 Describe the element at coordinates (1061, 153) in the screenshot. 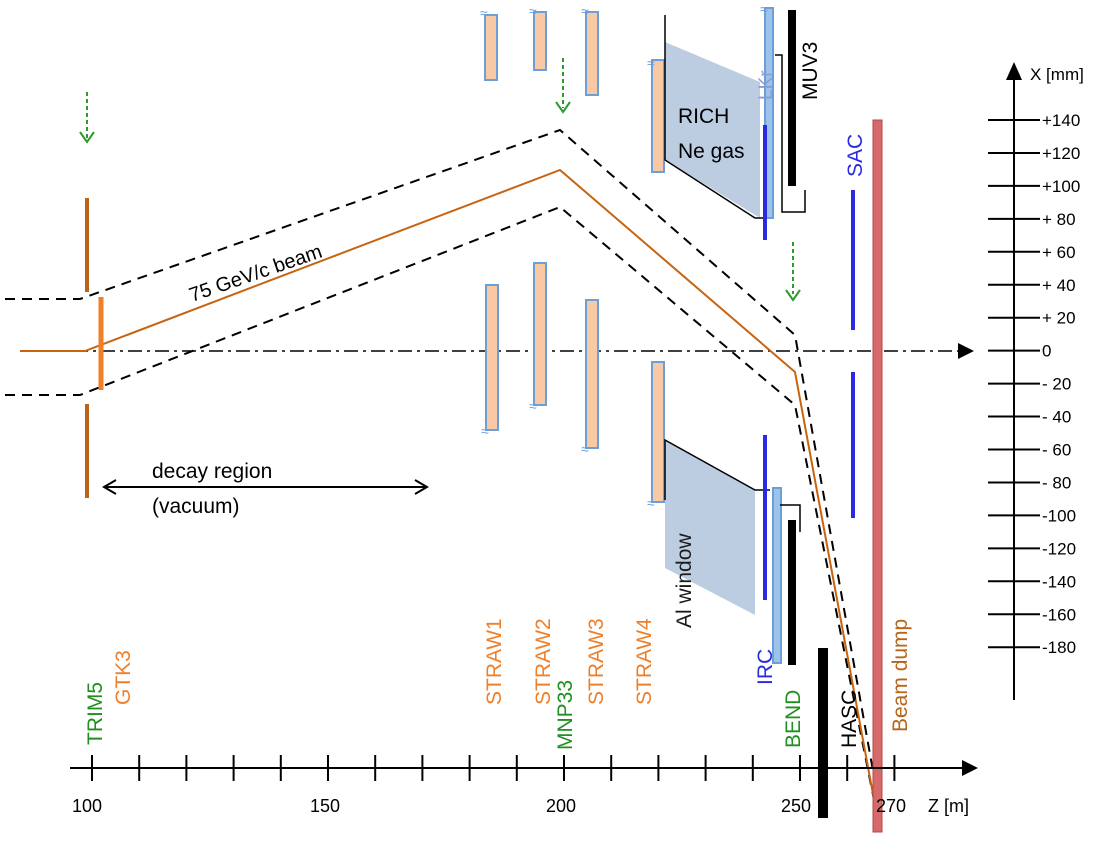

I see `x-tick-label: +120` at that location.